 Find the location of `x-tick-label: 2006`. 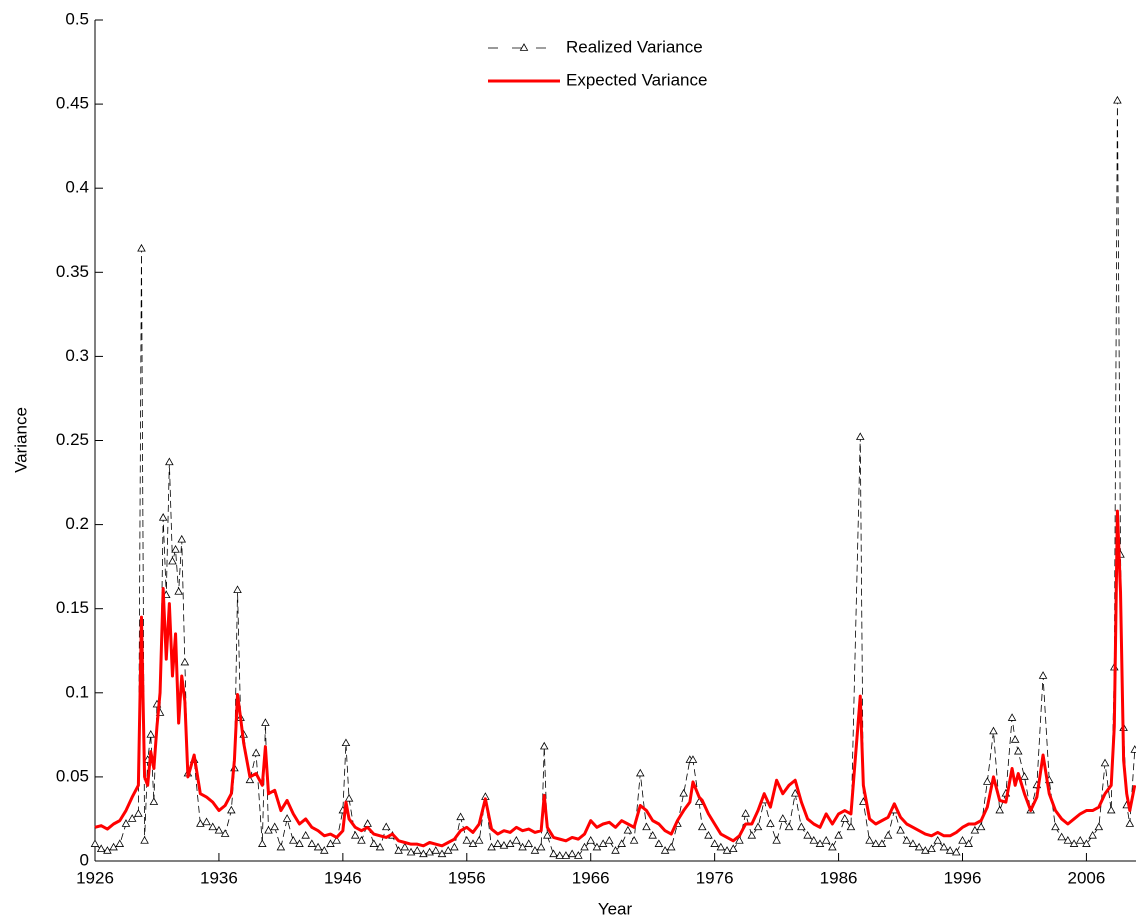

x-tick-label: 2006 is located at coordinates (1087, 877).